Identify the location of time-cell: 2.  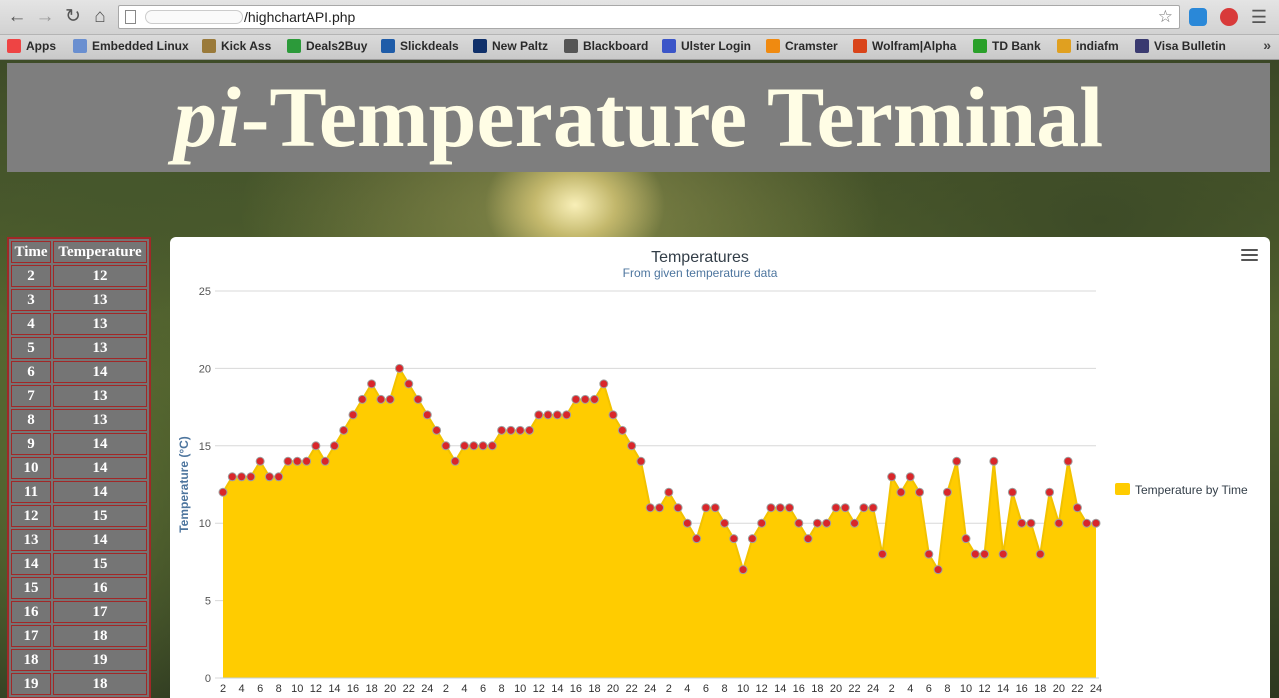
(31, 276).